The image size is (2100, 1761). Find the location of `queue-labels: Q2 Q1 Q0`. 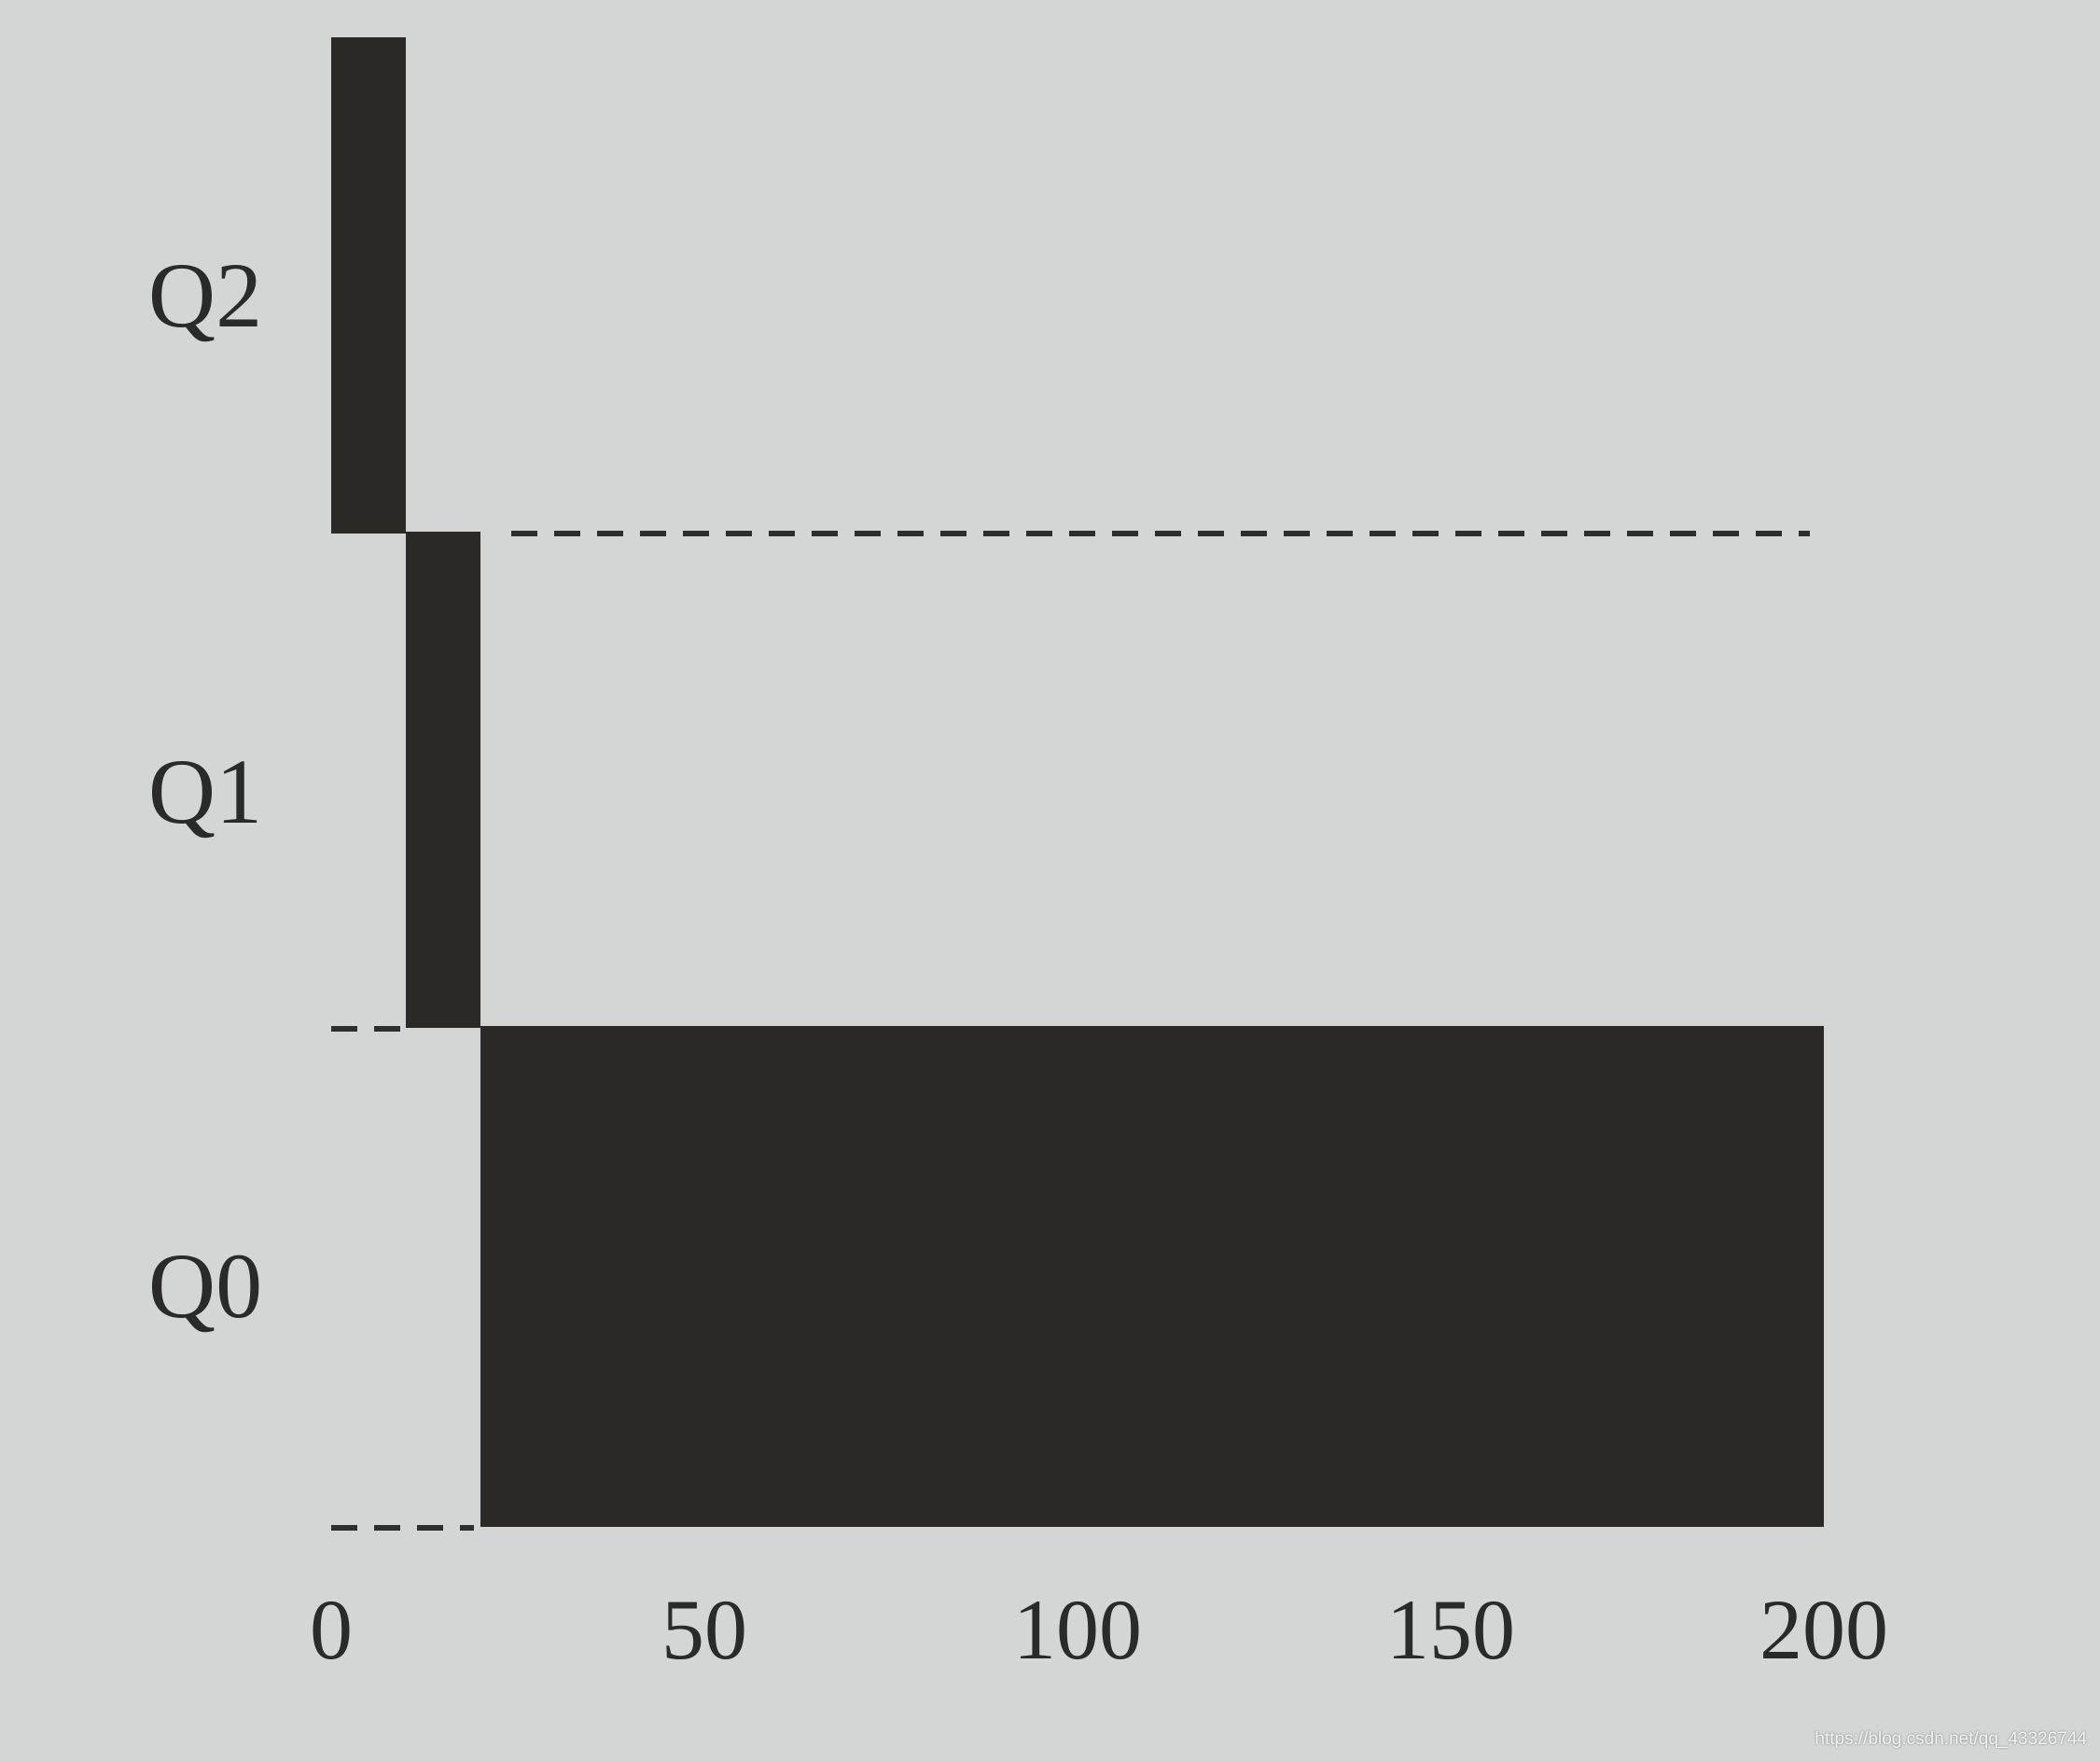

queue-labels: Q2 Q1 Q0 is located at coordinates (205, 790).